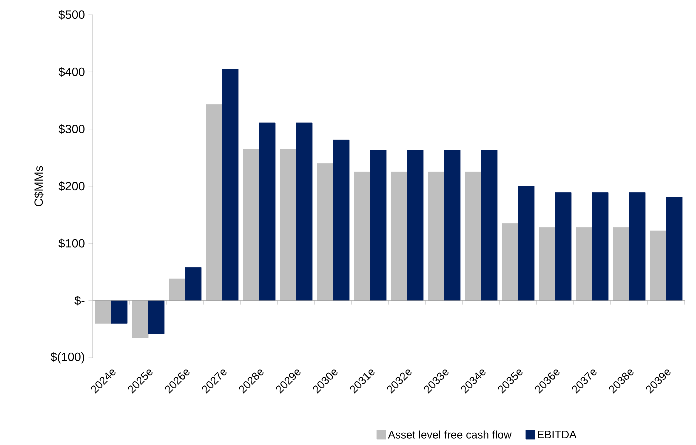 This screenshot has width=696, height=445. Describe the element at coordinates (557, 434) in the screenshot. I see `legend-label: EBITDA` at that location.